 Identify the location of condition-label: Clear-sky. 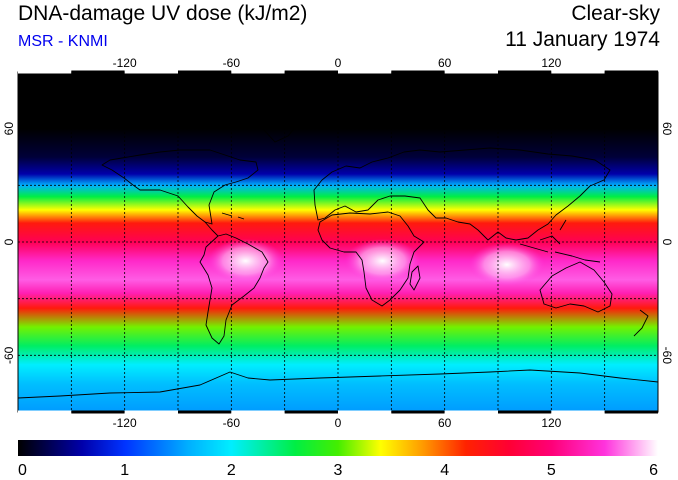
(615, 13).